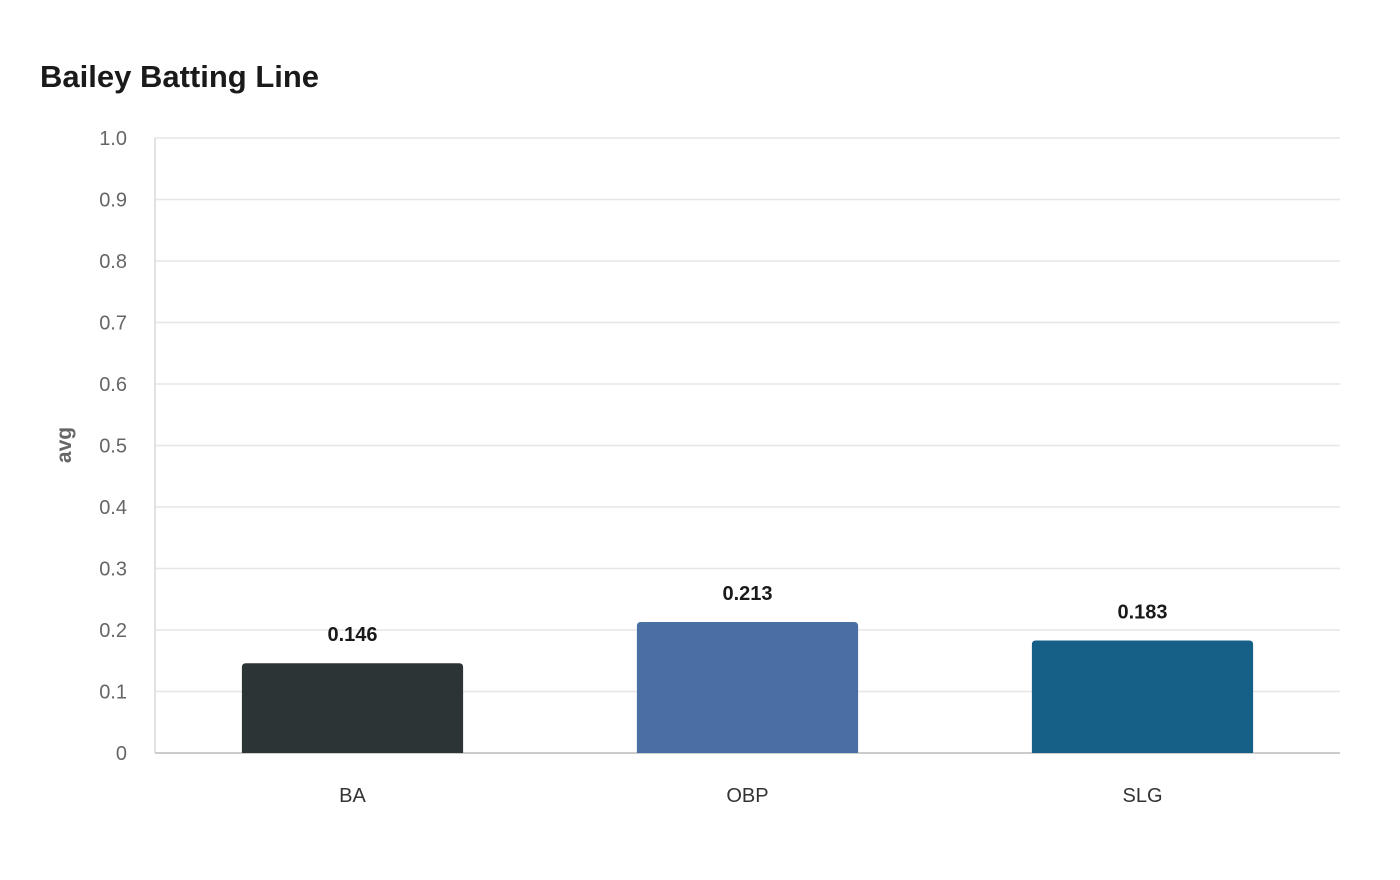  What do you see at coordinates (113, 570) in the screenshot?
I see `y-tick-label: 0.3` at bounding box center [113, 570].